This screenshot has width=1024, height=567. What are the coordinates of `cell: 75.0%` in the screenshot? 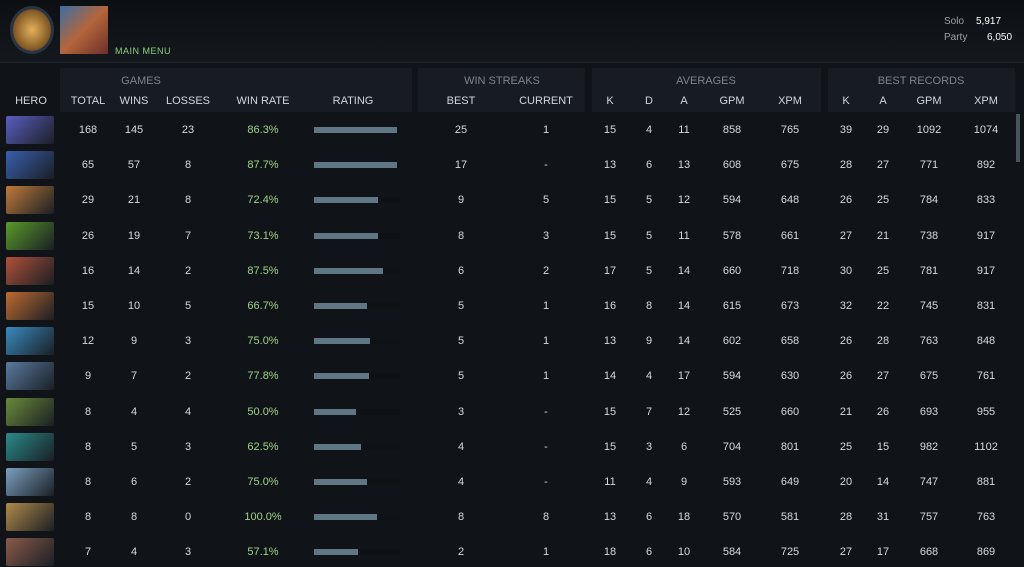 It's located at (263, 341).